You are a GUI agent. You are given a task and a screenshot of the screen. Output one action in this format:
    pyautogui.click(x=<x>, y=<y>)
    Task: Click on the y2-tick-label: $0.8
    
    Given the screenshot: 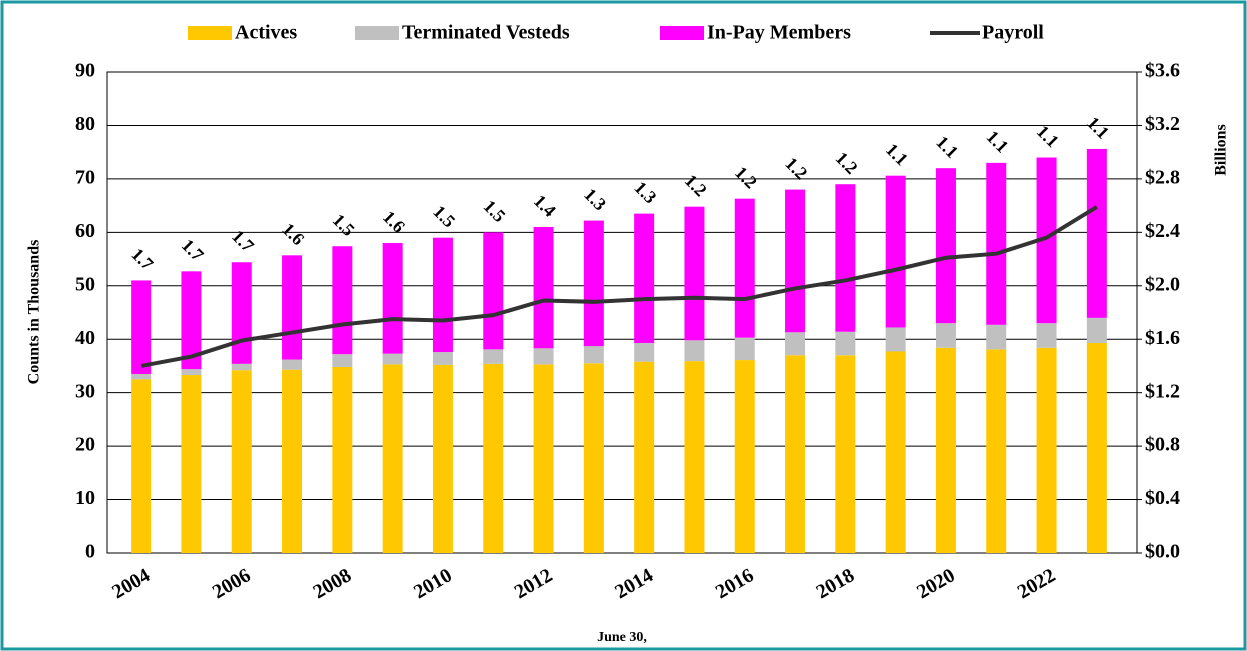 What is the action you would take?
    pyautogui.click(x=1162, y=445)
    